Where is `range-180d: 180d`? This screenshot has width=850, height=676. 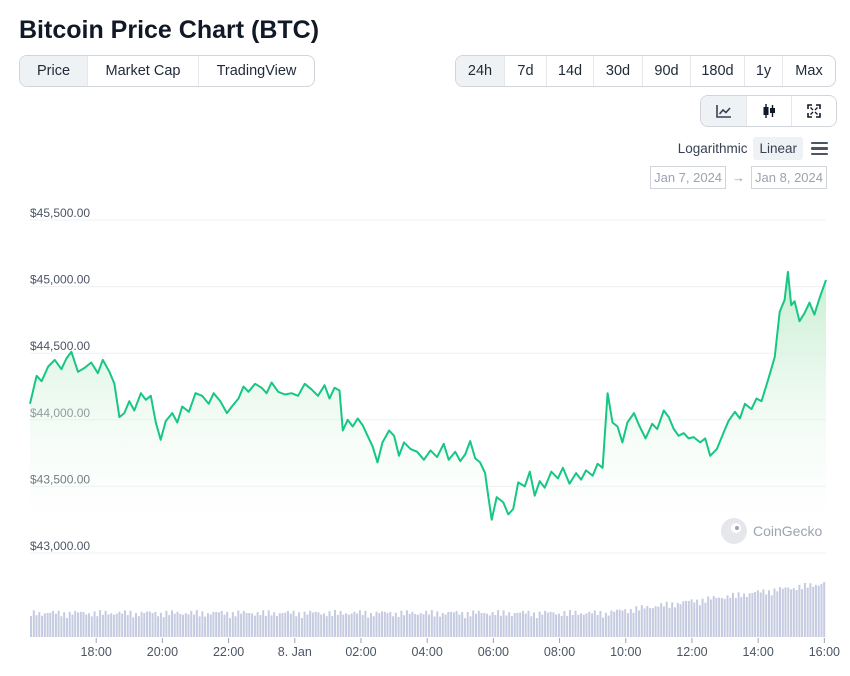
range-180d: 180d is located at coordinates (717, 71).